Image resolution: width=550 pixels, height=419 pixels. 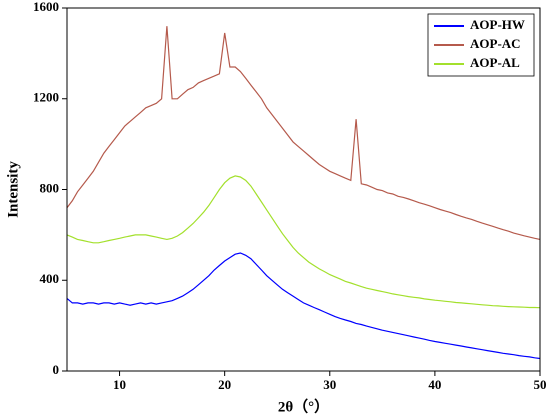 I want to click on legend-label: AOP-HW, so click(x=497, y=24).